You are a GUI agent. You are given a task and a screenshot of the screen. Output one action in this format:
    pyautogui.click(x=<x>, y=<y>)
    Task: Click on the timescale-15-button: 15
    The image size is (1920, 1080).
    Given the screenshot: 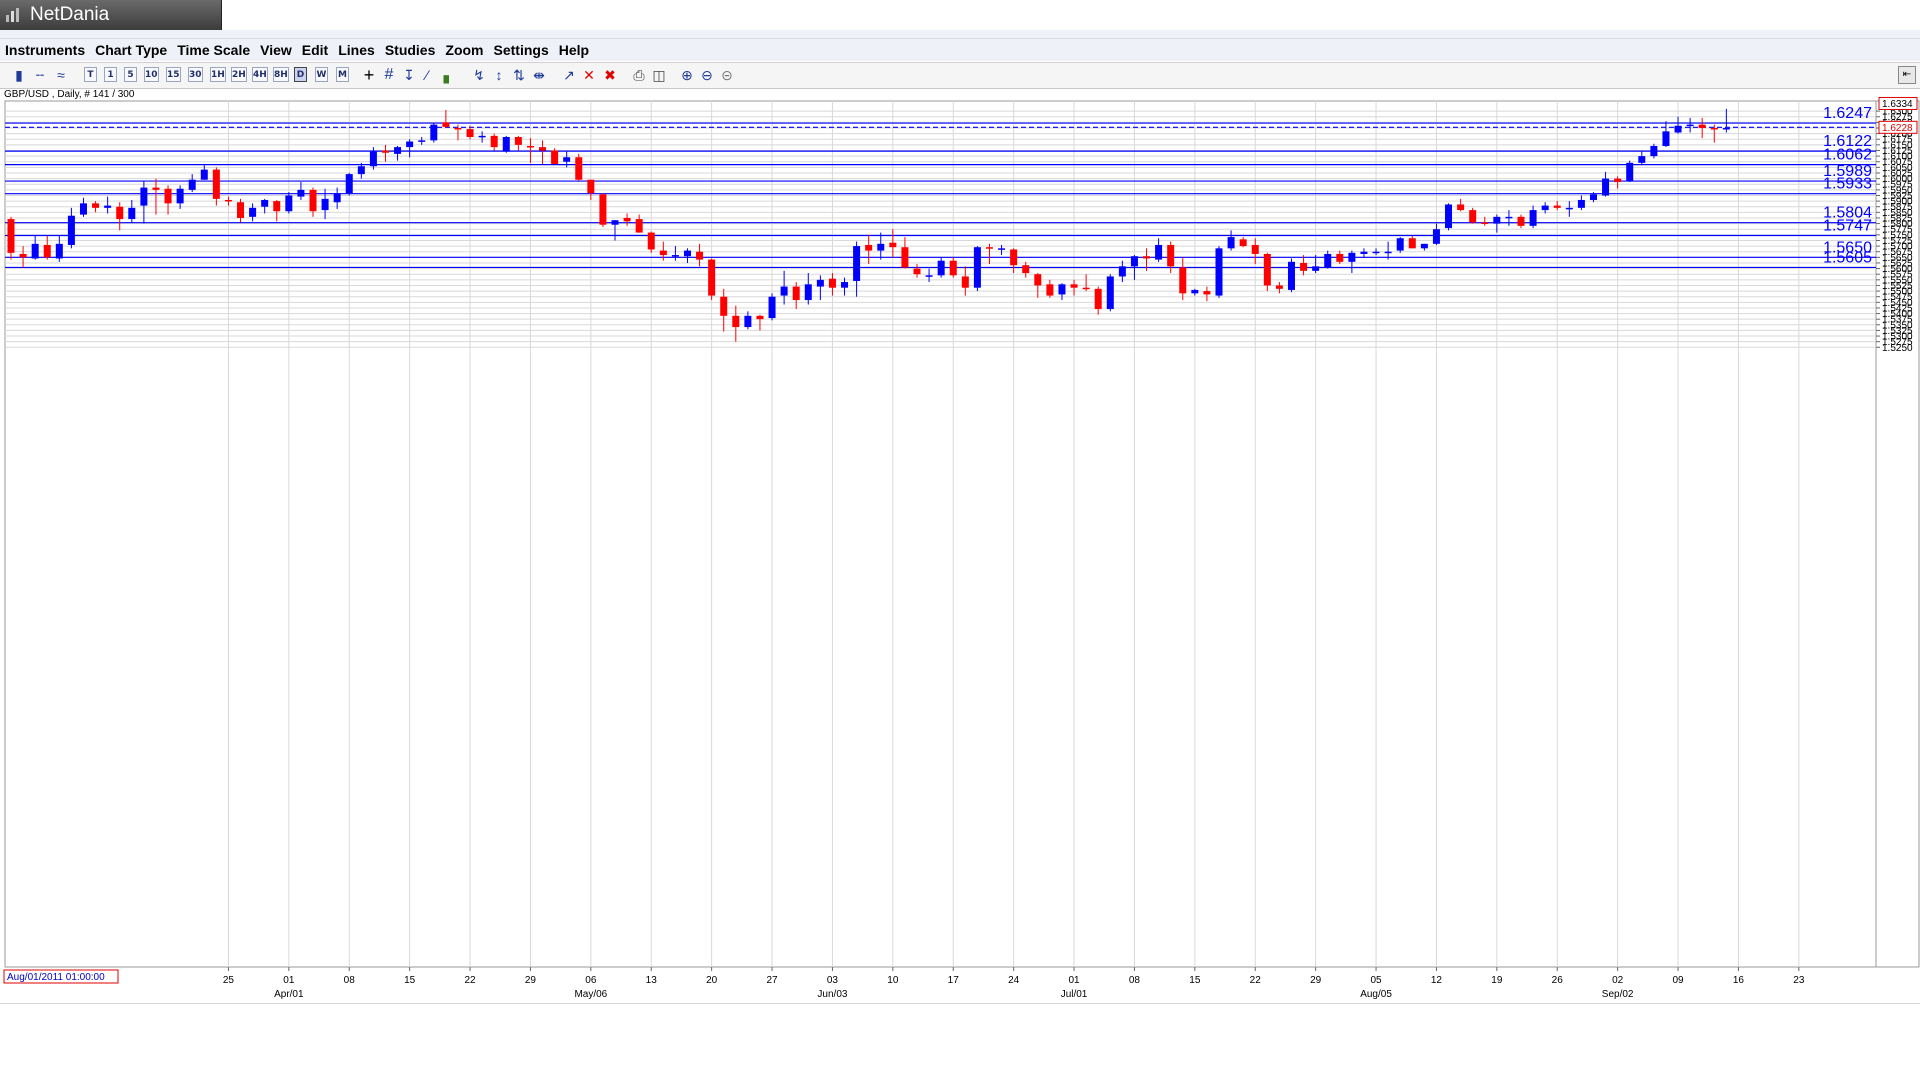 What is the action you would take?
    pyautogui.click(x=173, y=74)
    